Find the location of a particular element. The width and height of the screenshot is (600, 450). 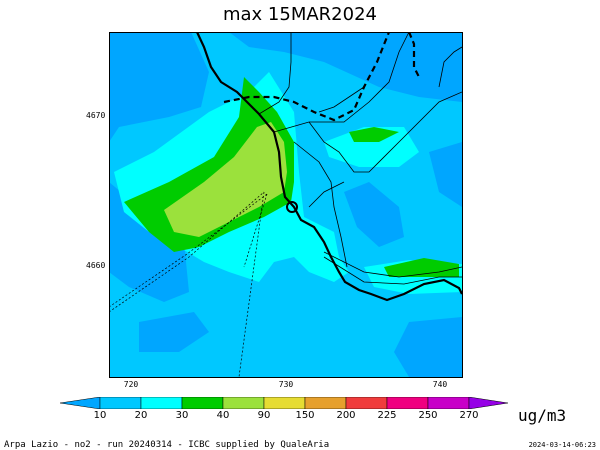

map-title: max 15MAR2024 is located at coordinates (299, 14).